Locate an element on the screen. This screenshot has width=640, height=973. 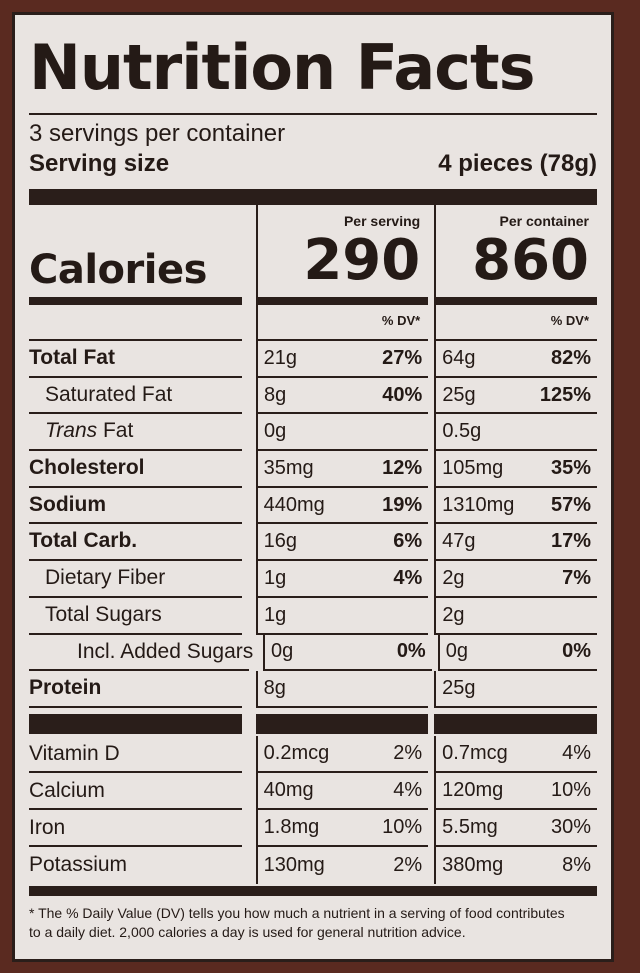
nutrient-row: Trans Fat 0g 0.5g is located at coordinates (313, 433).